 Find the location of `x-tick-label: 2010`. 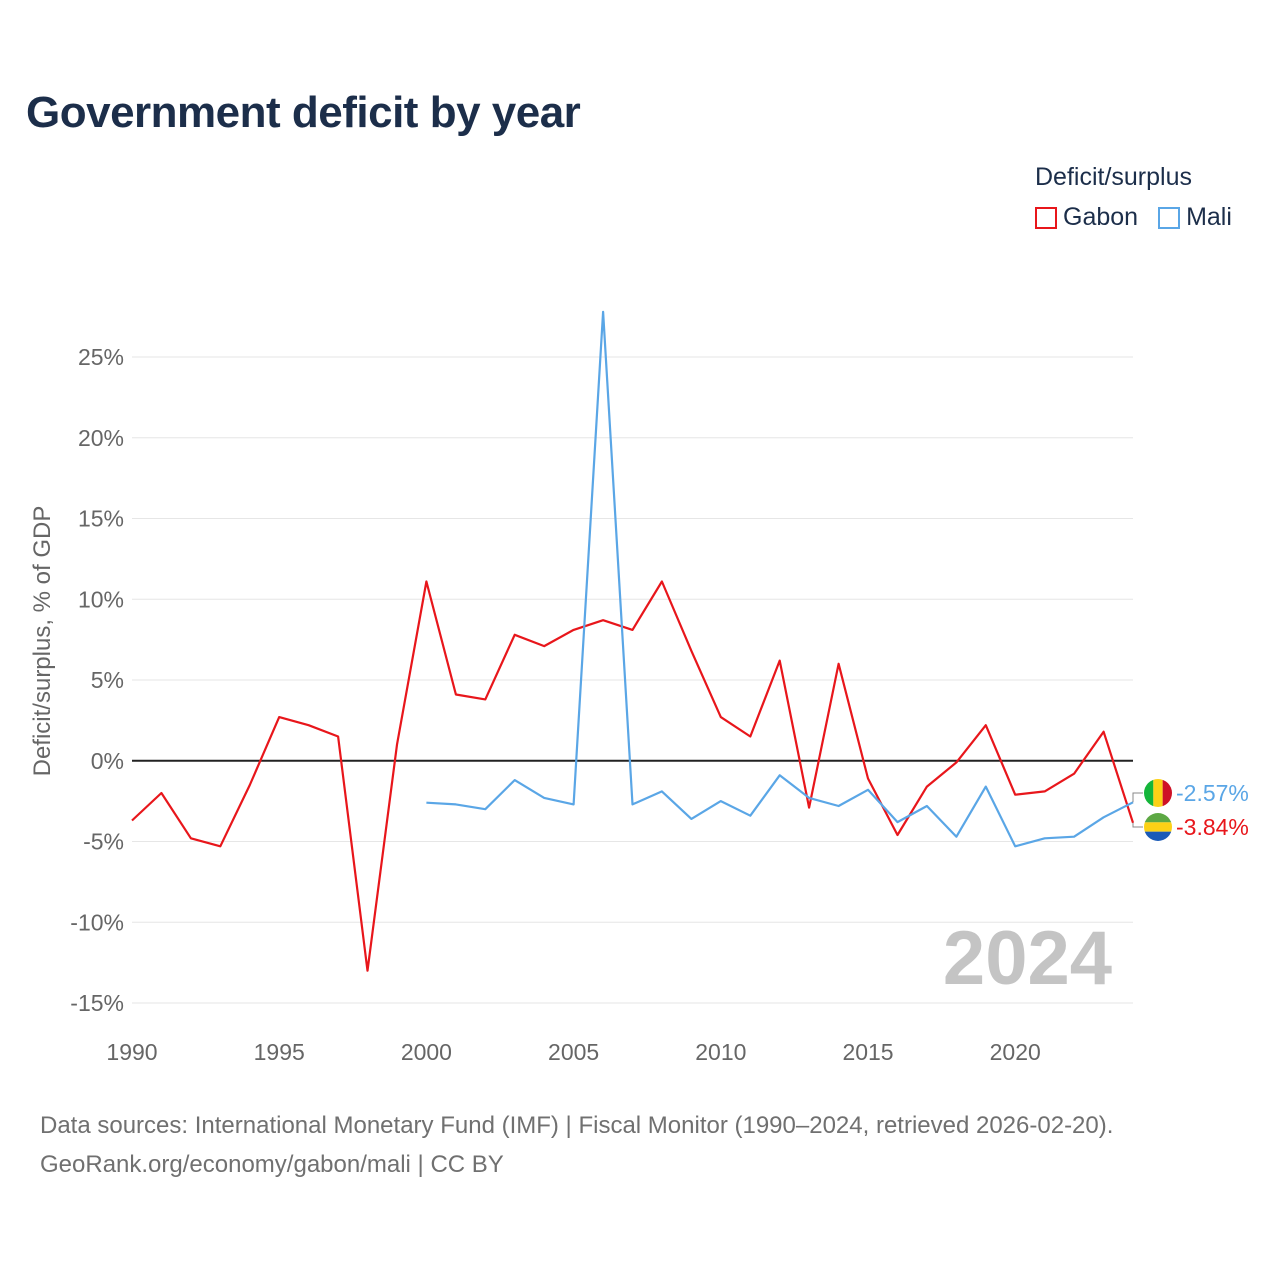

x-tick-label: 2010 is located at coordinates (720, 1052).